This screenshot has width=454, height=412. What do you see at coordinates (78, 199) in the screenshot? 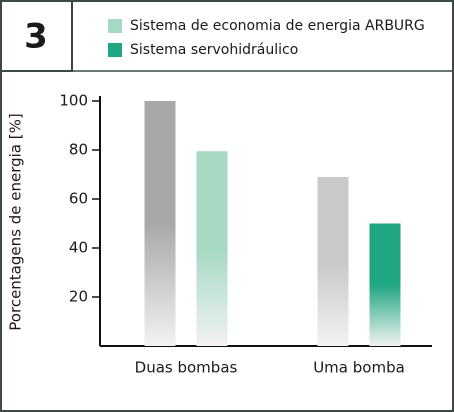
I see `y-tick-label: 60` at bounding box center [78, 199].